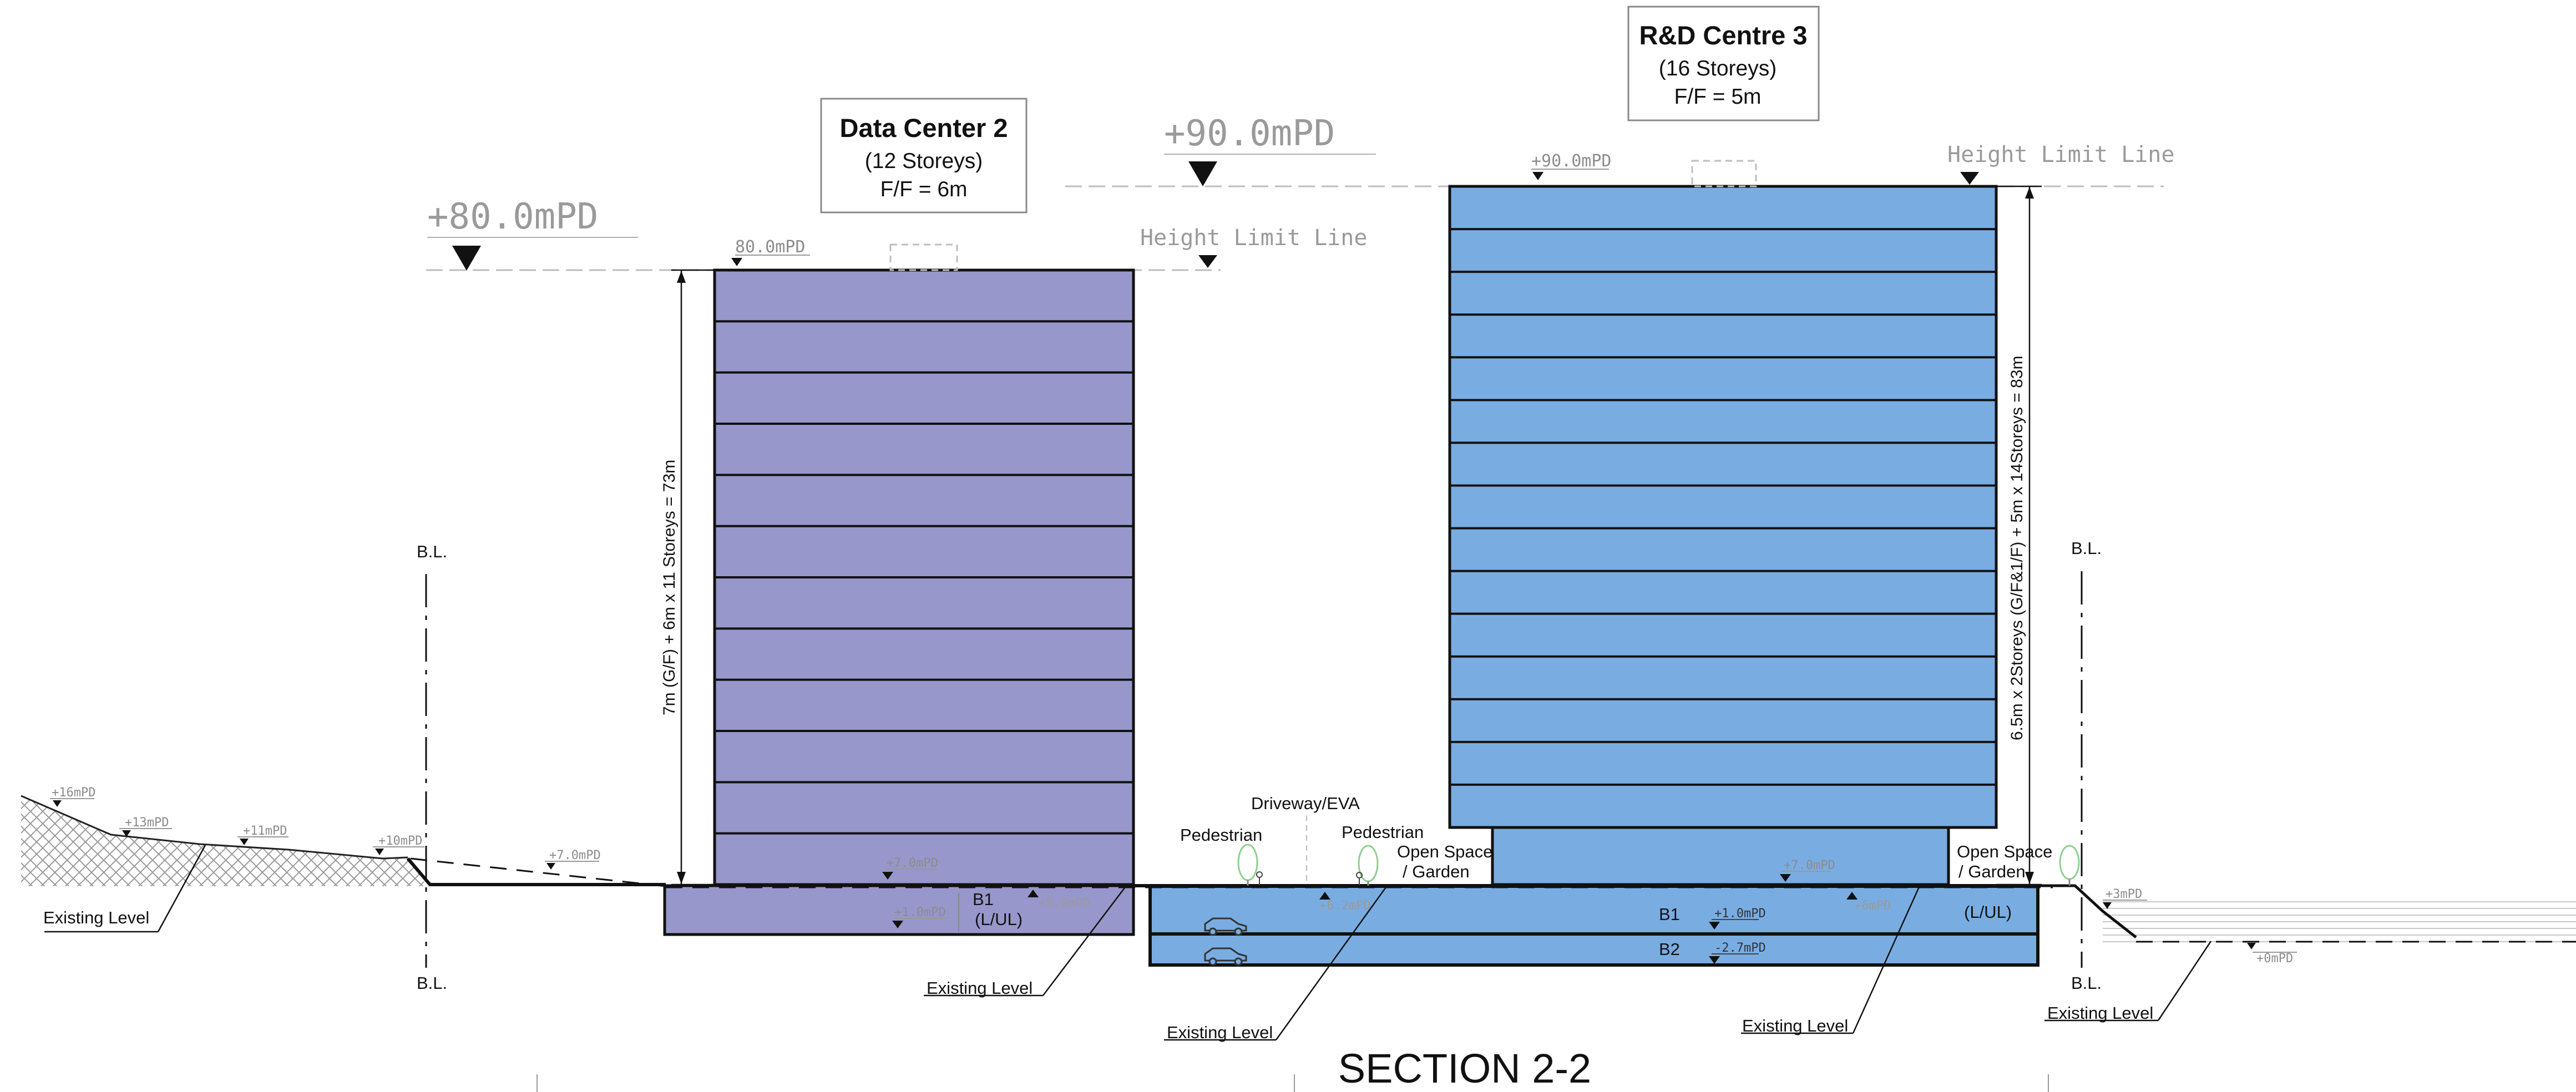 The width and height of the screenshot is (2576, 1092). I want to click on rd-b2-marker, so click(1714, 960).